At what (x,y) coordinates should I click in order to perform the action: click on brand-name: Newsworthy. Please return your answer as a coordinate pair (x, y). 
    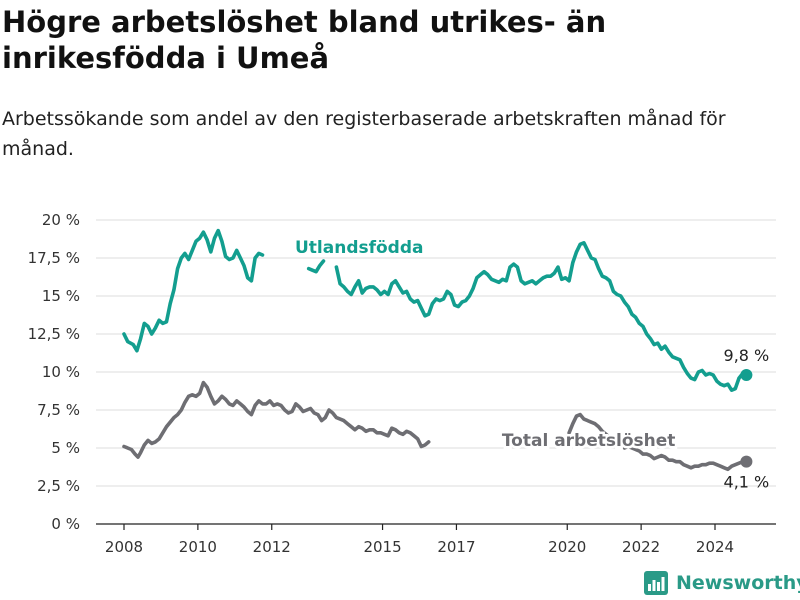
    Looking at the image, I should click on (738, 583).